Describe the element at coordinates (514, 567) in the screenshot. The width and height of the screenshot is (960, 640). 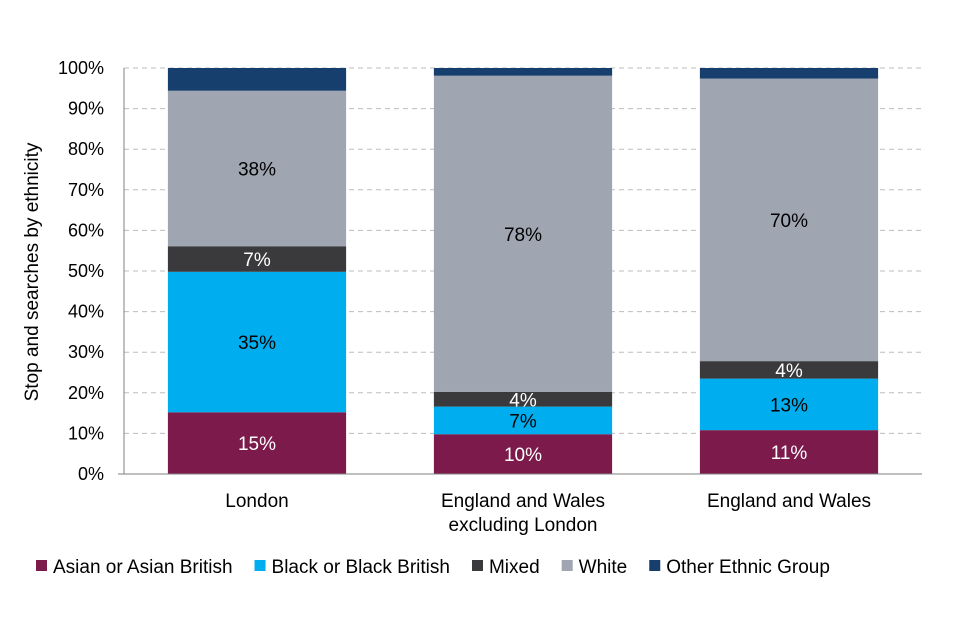
I see `legend-label: Mixed` at that location.